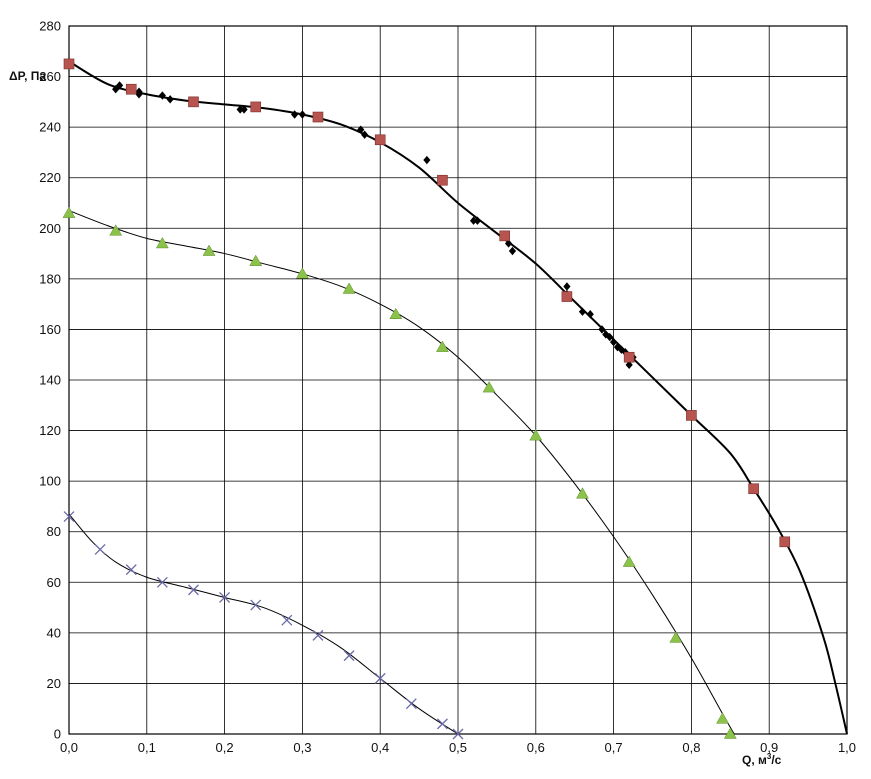 The image size is (871, 779). What do you see at coordinates (225, 747) in the screenshot?
I see `x-tick-label: 0,2` at bounding box center [225, 747].